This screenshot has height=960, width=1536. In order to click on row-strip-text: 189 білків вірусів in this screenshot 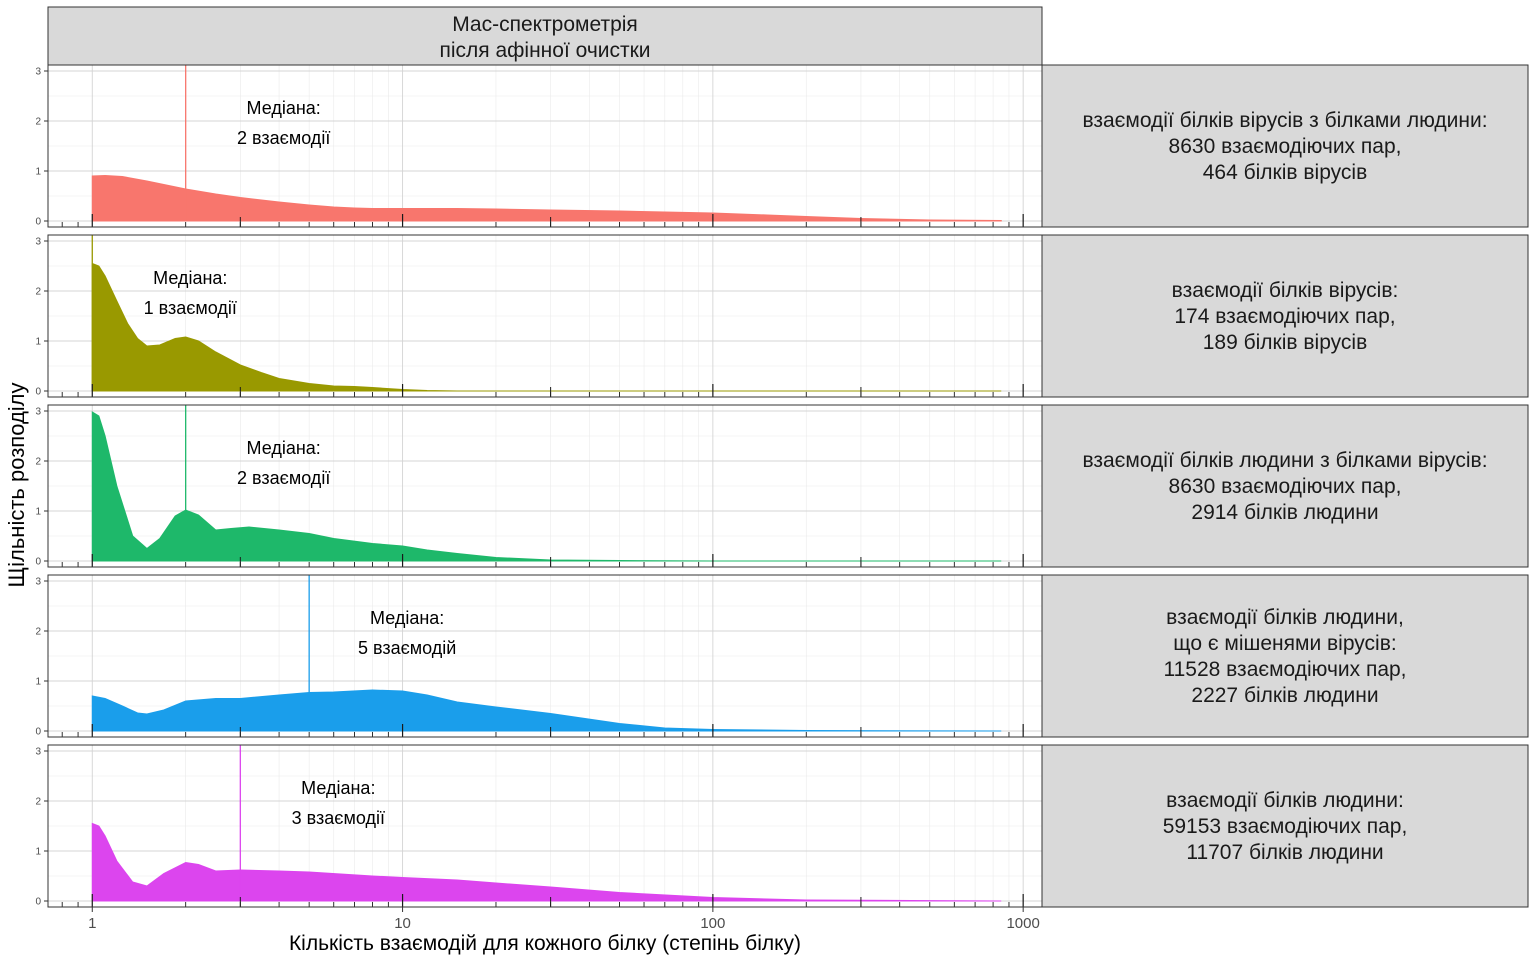, I will do `click(1285, 342)`.